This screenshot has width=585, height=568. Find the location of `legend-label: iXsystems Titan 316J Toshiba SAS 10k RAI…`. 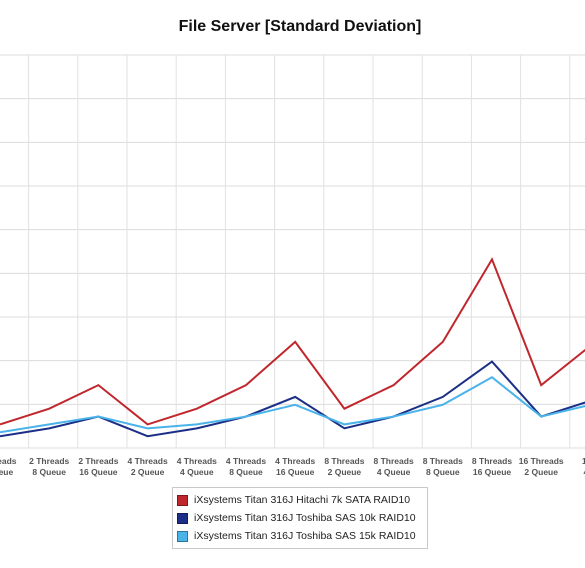

legend-label: iXsystems Titan 316J Toshiba SAS 10k RAI… is located at coordinates (305, 518).